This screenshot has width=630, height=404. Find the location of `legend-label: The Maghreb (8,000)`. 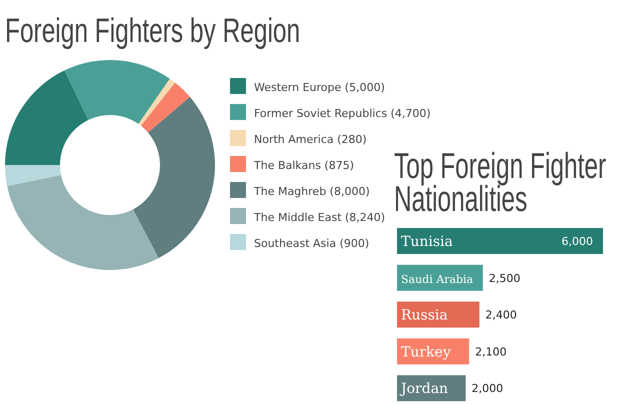

legend-label: The Maghreb (8,000) is located at coordinates (311, 191).